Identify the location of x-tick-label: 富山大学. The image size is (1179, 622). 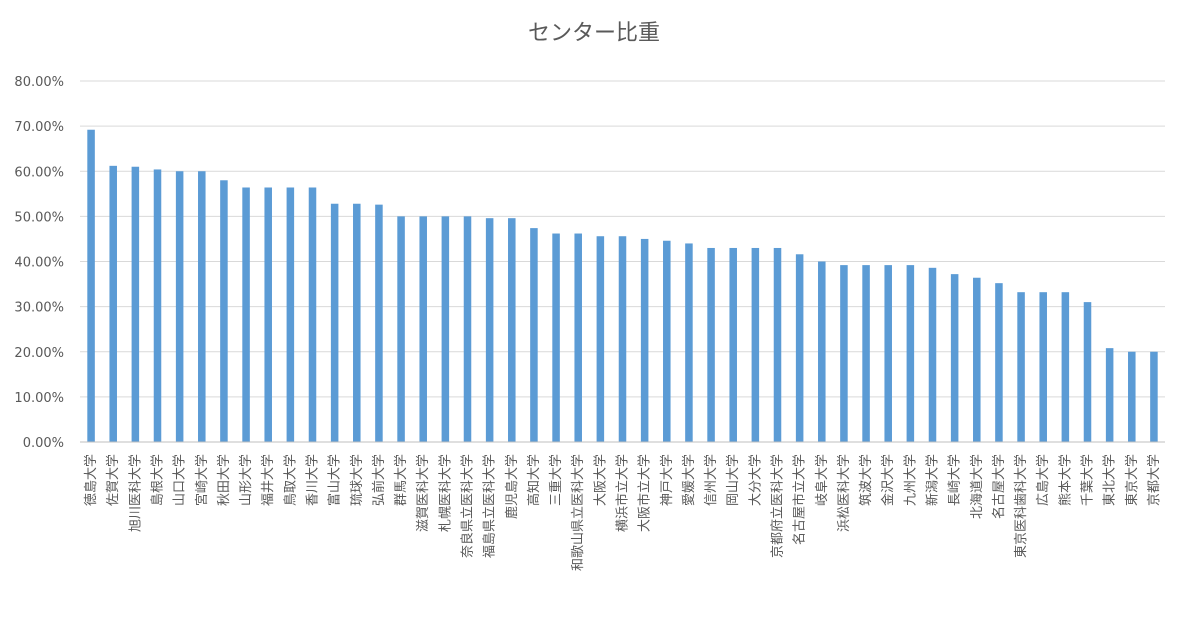
(335, 480).